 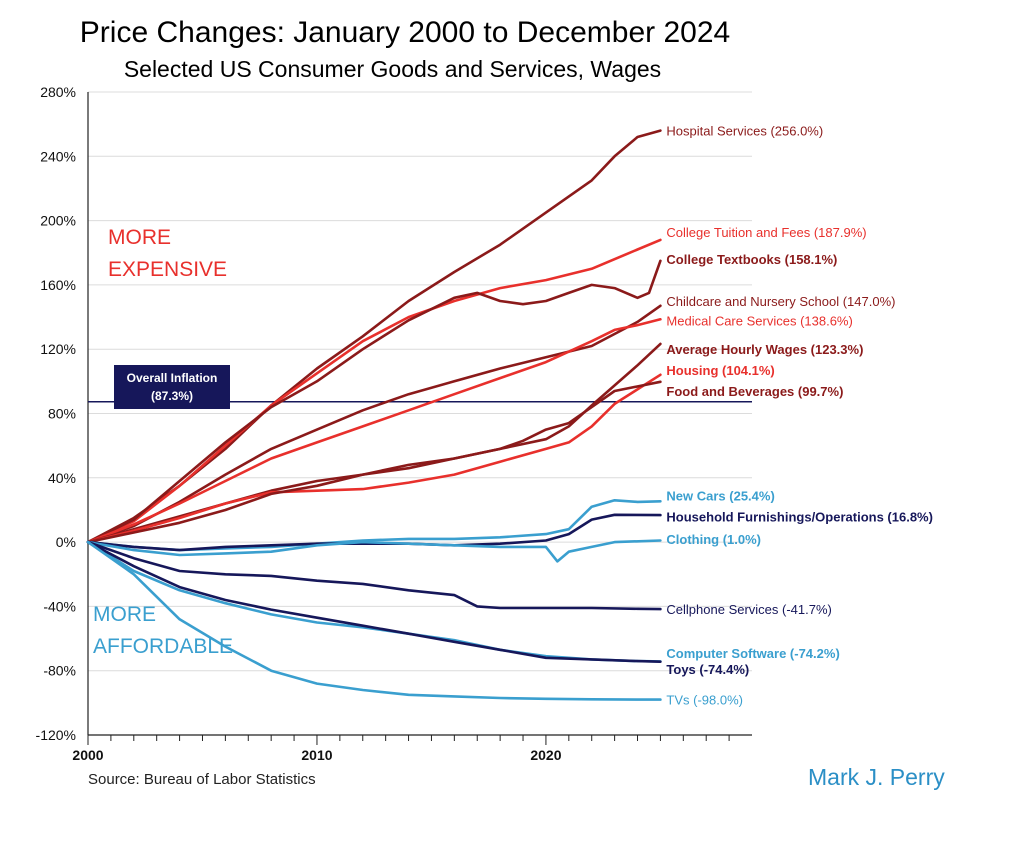 What do you see at coordinates (799, 516) in the screenshot?
I see `series-label-household-furnishings-operations: Household Furnishings/Operations (16.8%)` at bounding box center [799, 516].